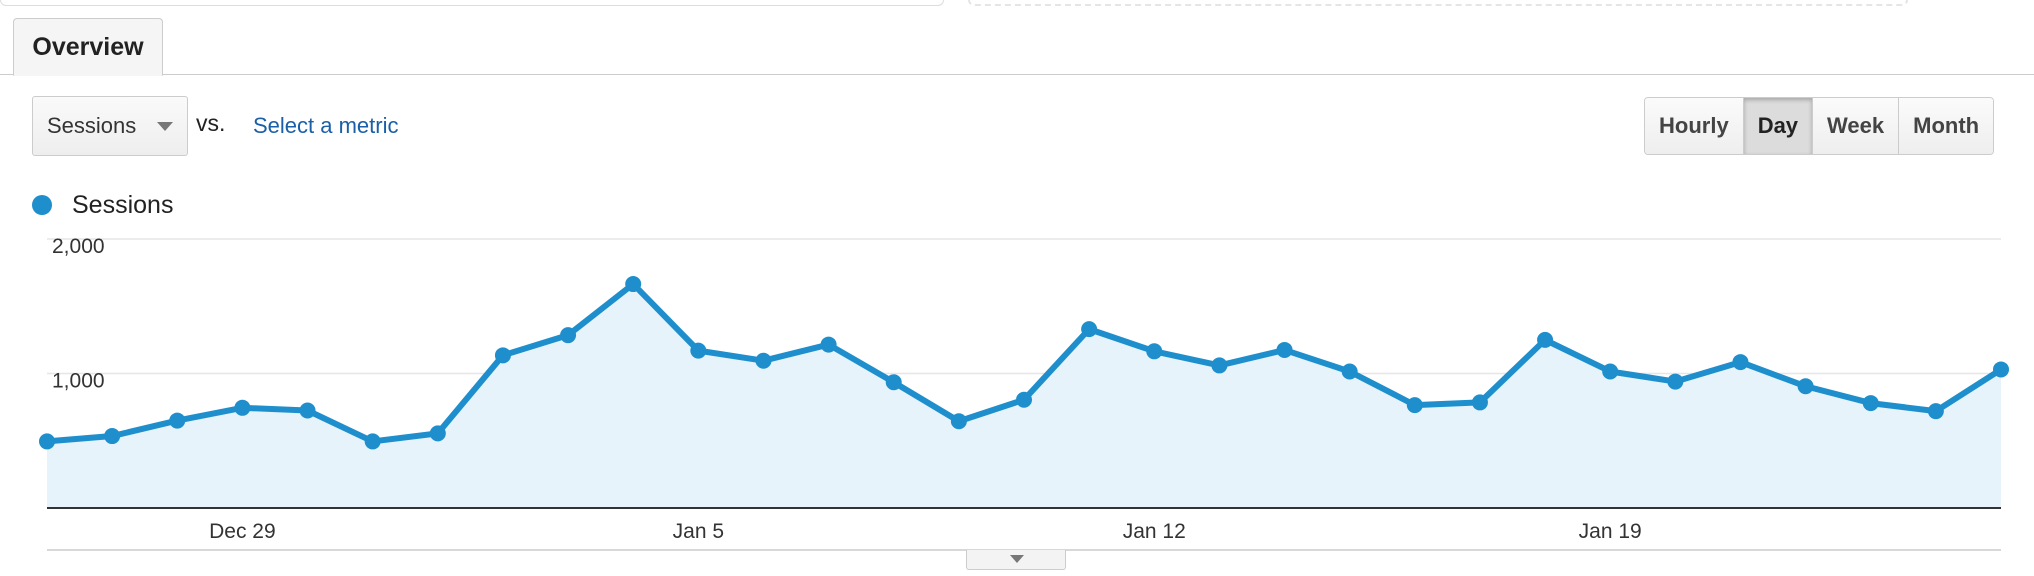 The image size is (2034, 576). Describe the element at coordinates (78, 246) in the screenshot. I see `y-tick-label: 2,000` at that location.